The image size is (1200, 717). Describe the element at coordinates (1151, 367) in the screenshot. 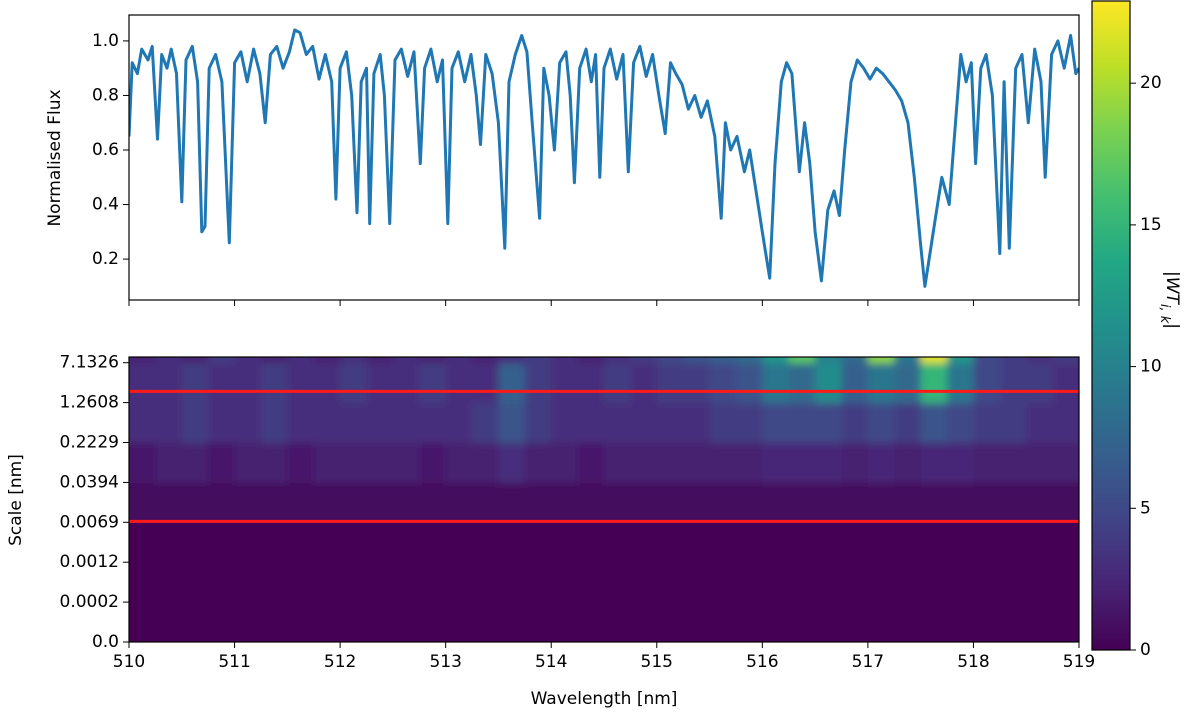

I see `colorbar-tick-label: 10` at that location.